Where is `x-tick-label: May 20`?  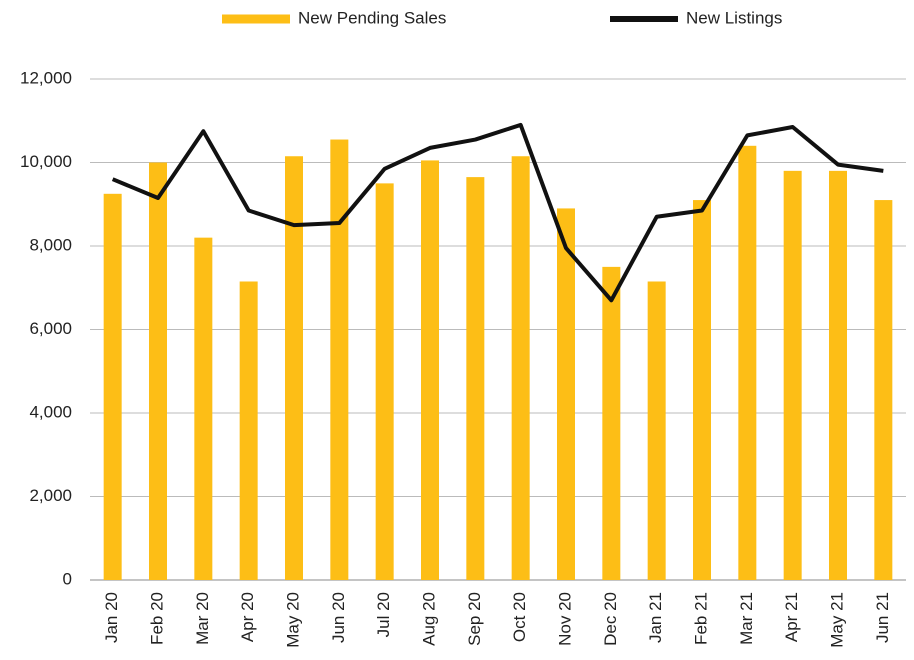
x-tick-label: May 20 is located at coordinates (292, 620).